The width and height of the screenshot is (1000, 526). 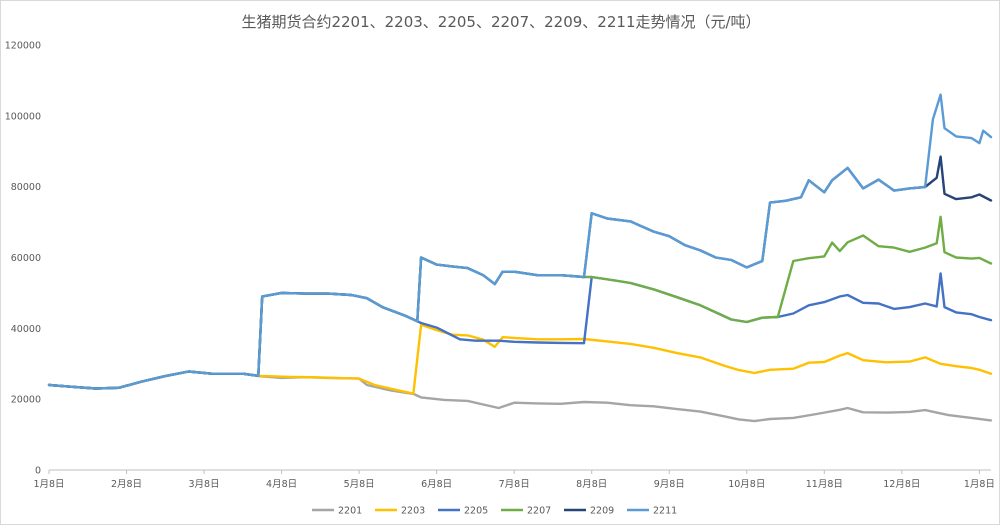 What do you see at coordinates (126, 484) in the screenshot?
I see `x-tick-label: 2月8日` at bounding box center [126, 484].